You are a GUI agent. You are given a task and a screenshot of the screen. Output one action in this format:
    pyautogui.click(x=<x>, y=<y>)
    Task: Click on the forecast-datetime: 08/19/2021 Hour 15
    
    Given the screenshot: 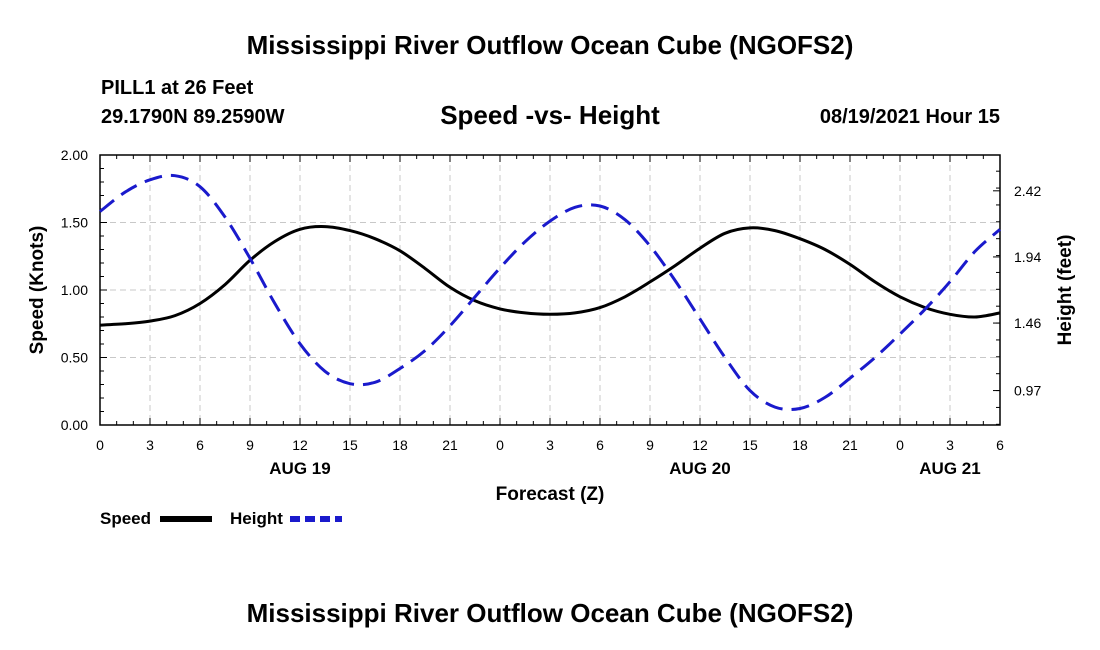 What is the action you would take?
    pyautogui.click(x=909, y=117)
    